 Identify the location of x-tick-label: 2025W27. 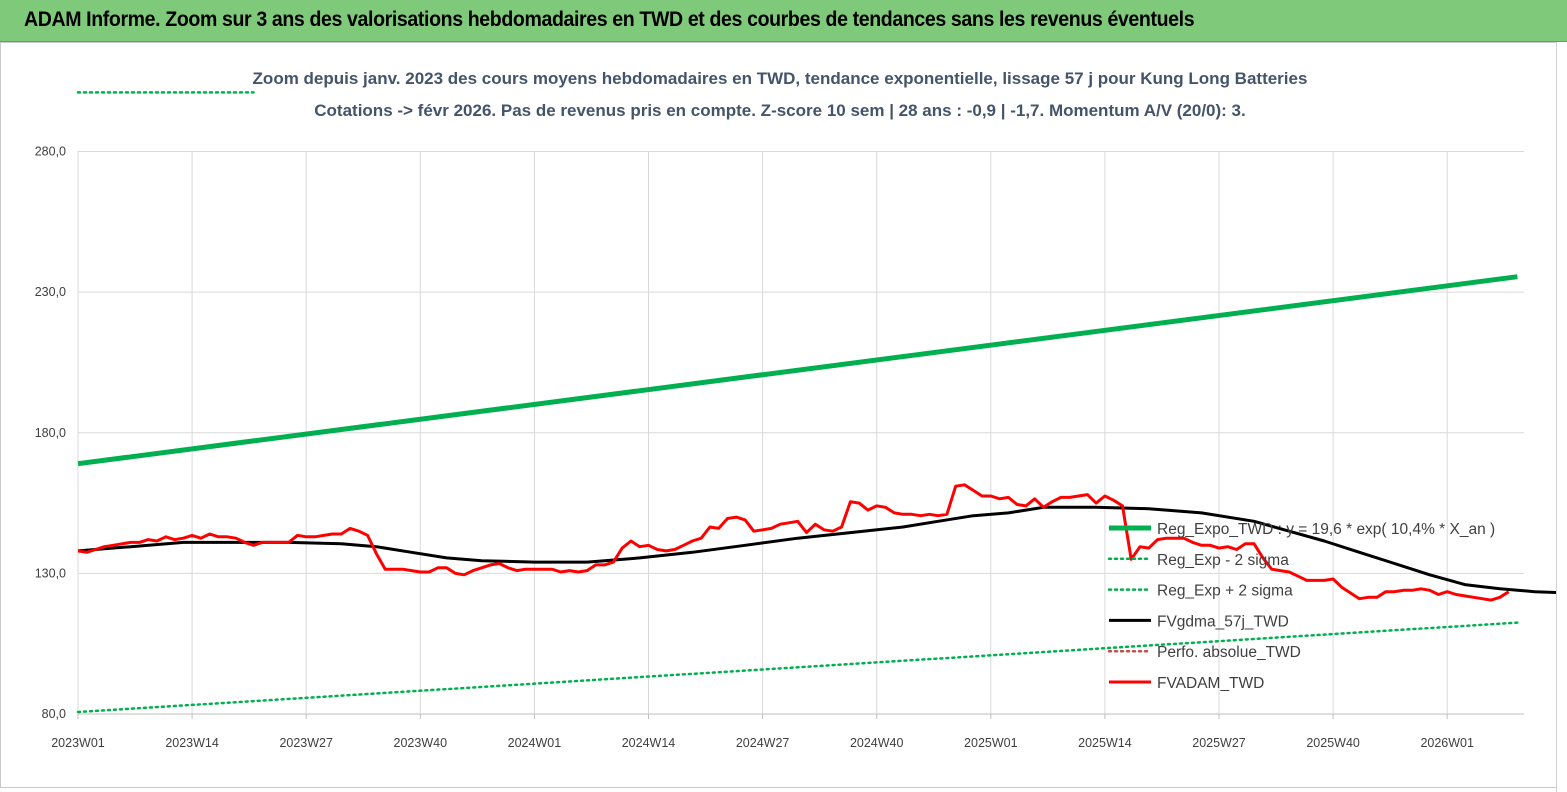
(1219, 743).